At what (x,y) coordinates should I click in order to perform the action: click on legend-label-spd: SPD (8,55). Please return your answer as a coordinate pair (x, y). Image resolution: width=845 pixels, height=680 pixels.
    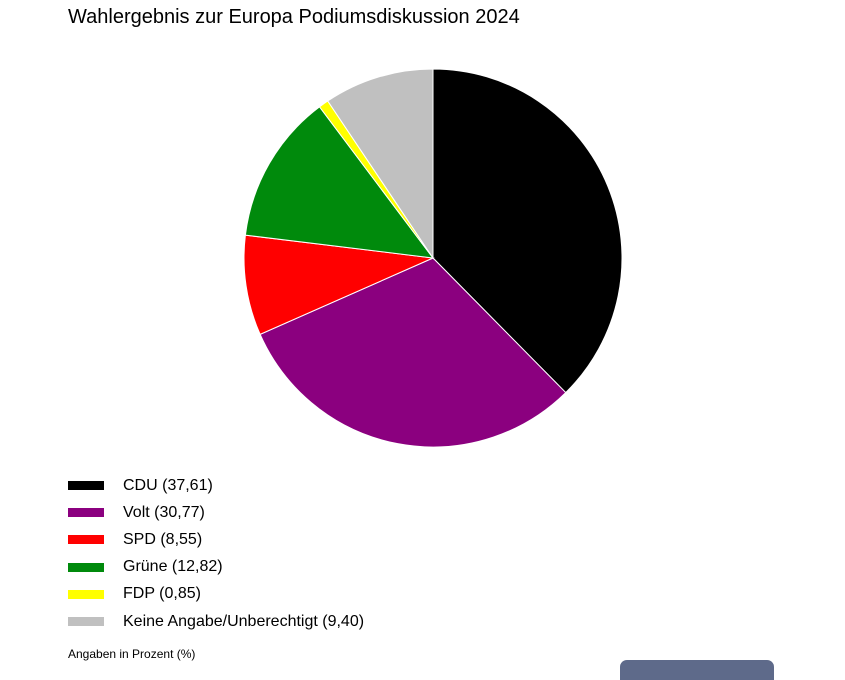
    Looking at the image, I should click on (163, 539).